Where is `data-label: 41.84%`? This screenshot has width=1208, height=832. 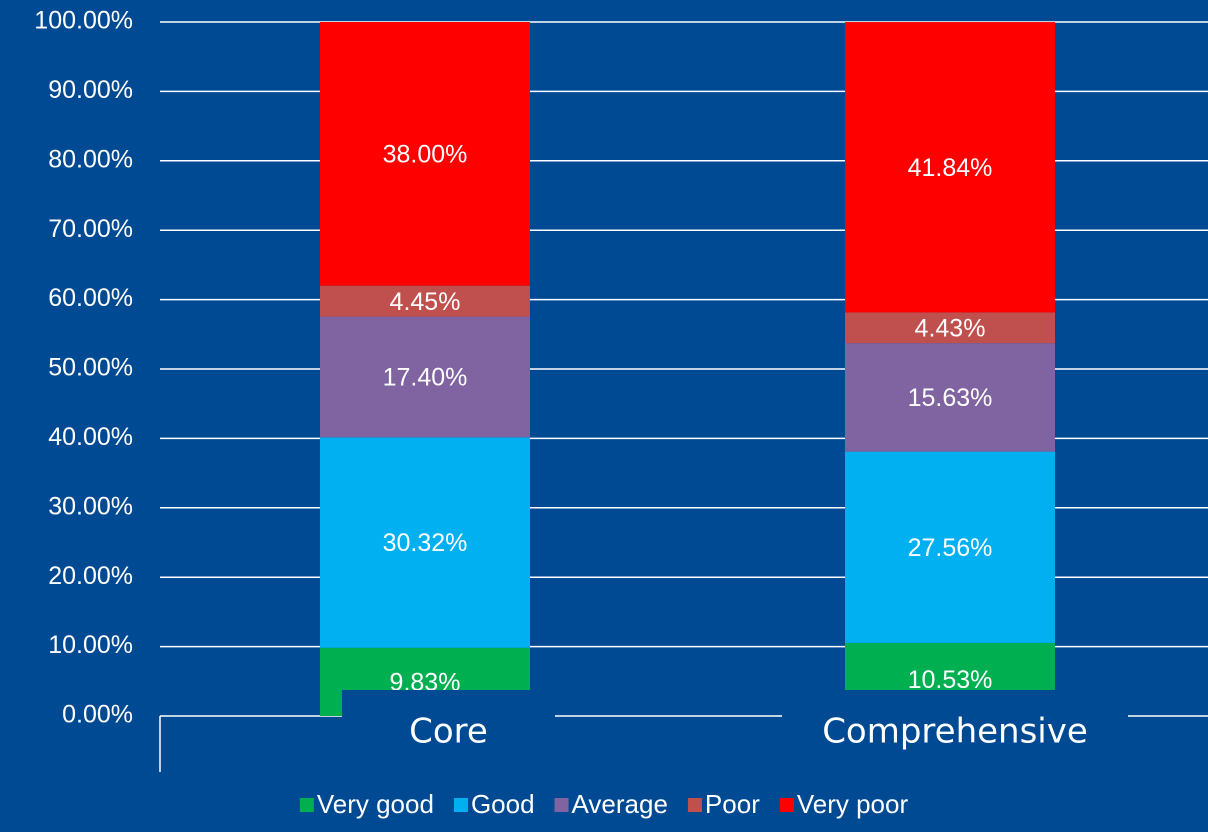
data-label: 41.84% is located at coordinates (950, 168).